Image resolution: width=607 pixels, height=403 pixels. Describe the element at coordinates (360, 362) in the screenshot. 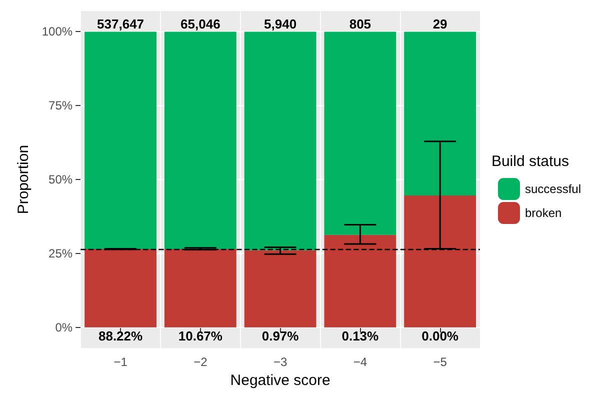

I see `x-tick-label: −4` at that location.